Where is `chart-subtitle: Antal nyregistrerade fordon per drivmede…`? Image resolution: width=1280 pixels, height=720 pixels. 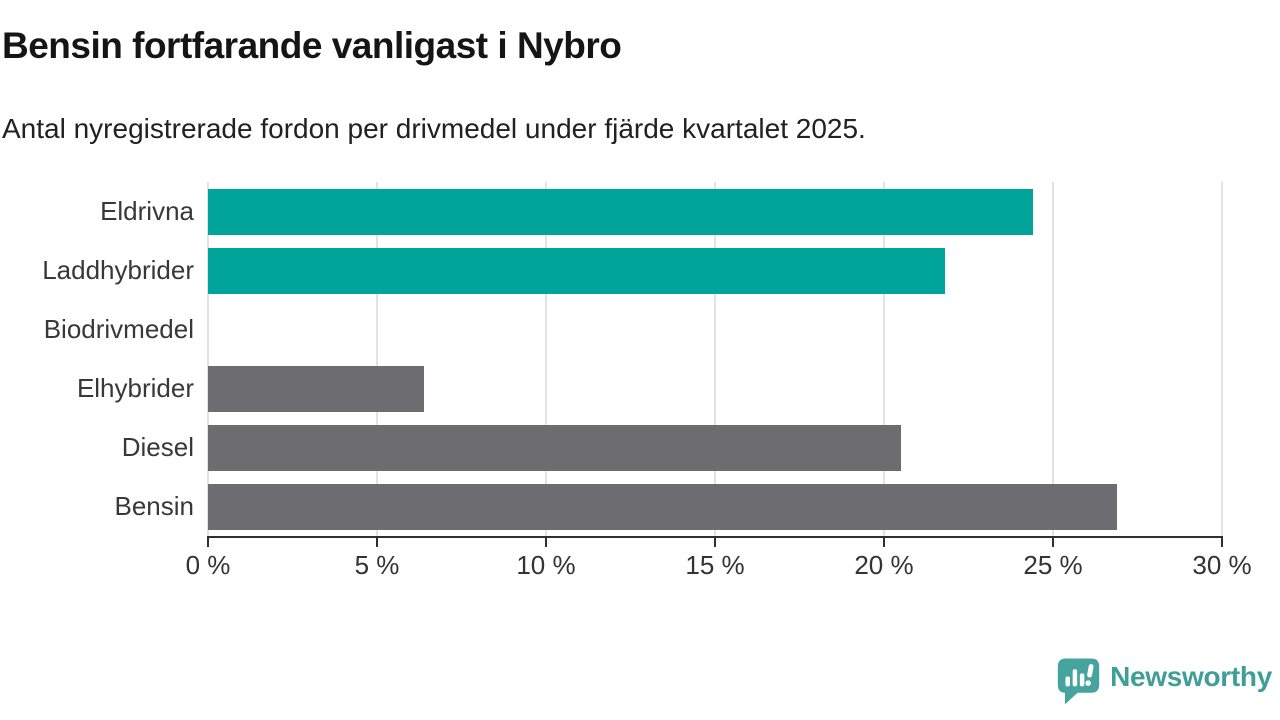
chart-subtitle: Antal nyregistrerade fordon per drivmede… is located at coordinates (434, 128).